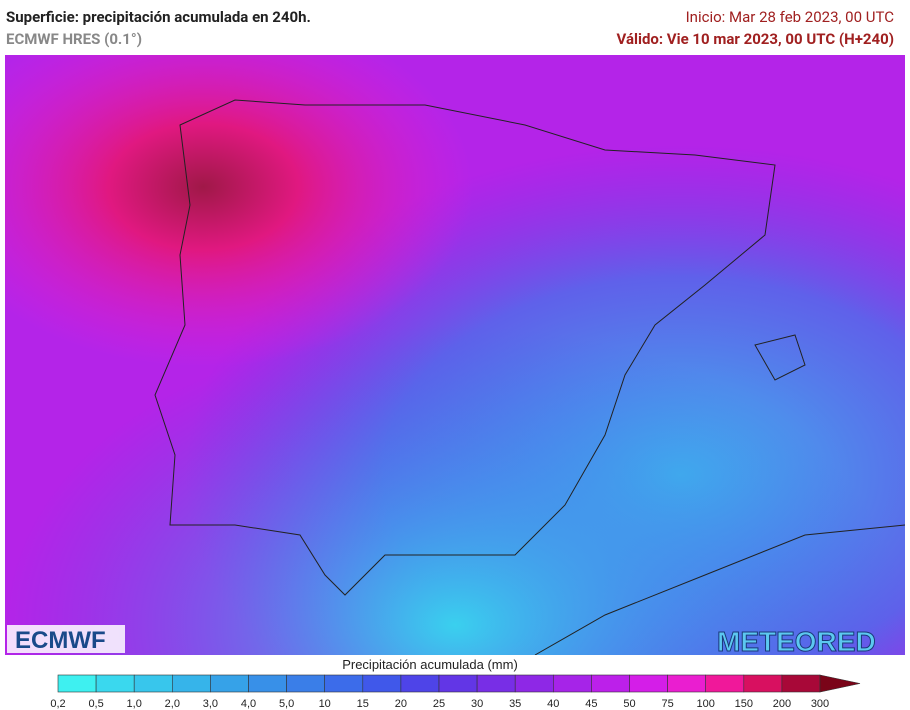  What do you see at coordinates (796, 640) in the screenshot?
I see `meteored-logo: METEORED` at bounding box center [796, 640].